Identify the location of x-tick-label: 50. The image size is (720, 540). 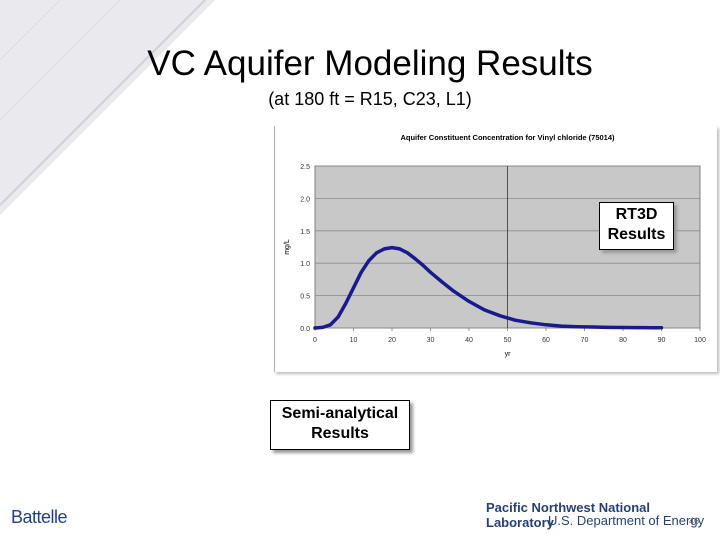
(508, 340).